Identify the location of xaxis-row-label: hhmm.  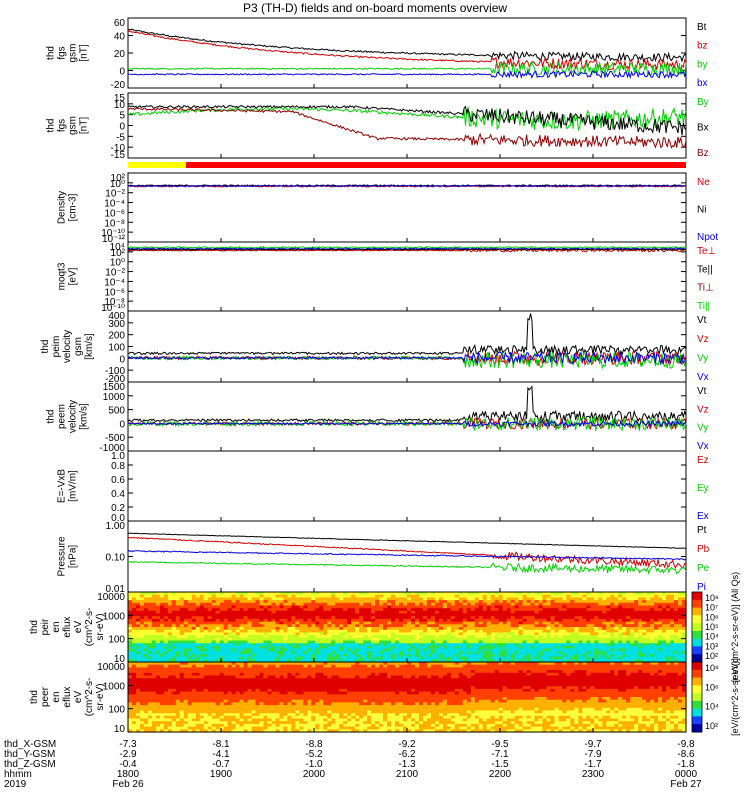
(18, 774).